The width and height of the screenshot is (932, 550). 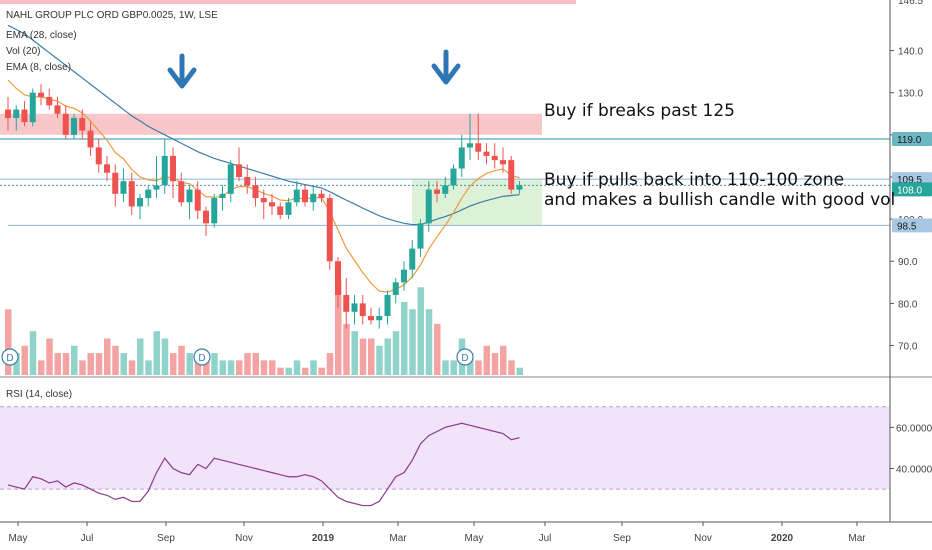 What do you see at coordinates (910, 52) in the screenshot?
I see `price-tick-label: 140.0` at bounding box center [910, 52].